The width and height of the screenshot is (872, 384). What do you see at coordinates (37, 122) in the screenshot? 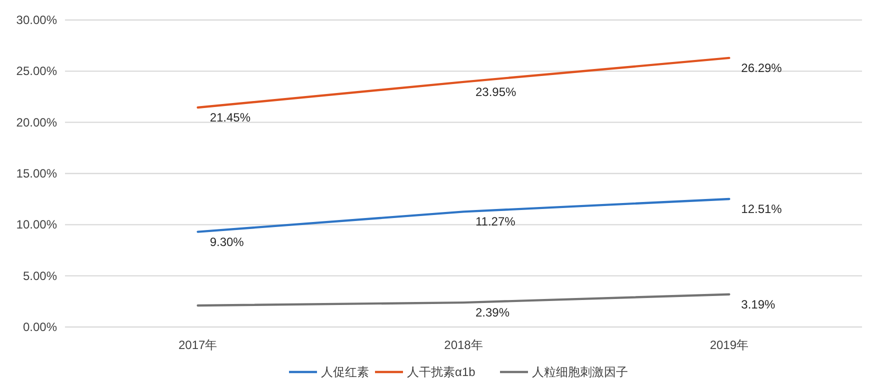
I see `y-tick-label: 20.00%` at bounding box center [37, 122].